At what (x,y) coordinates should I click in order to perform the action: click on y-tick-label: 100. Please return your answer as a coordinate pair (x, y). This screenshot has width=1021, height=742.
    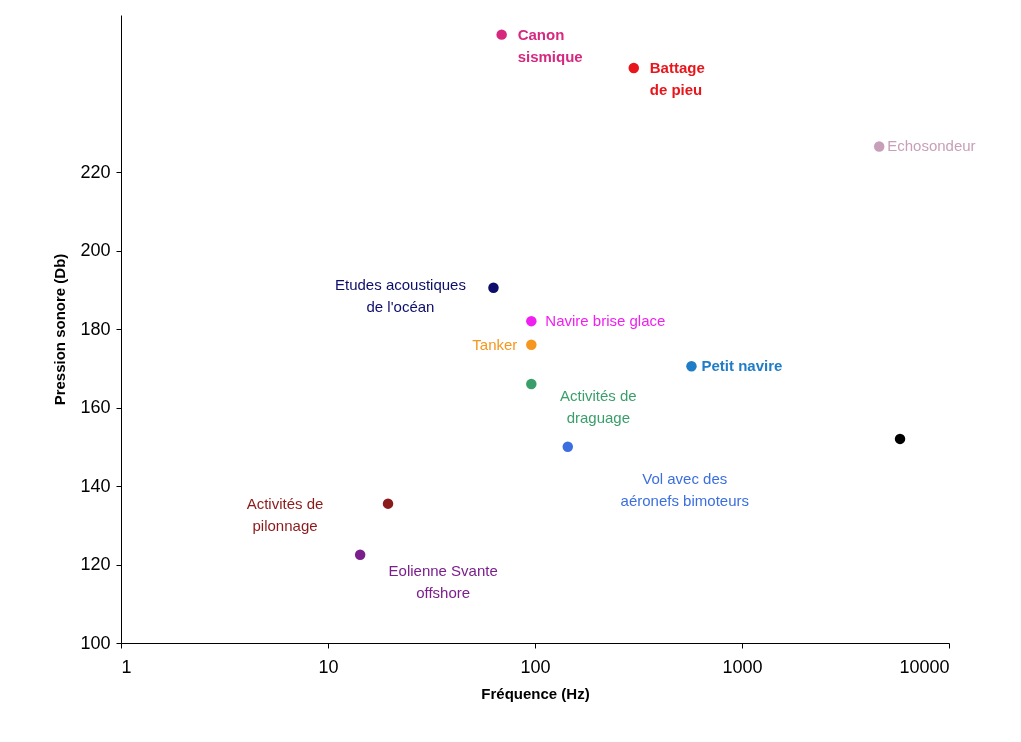
    Looking at the image, I should click on (95, 642).